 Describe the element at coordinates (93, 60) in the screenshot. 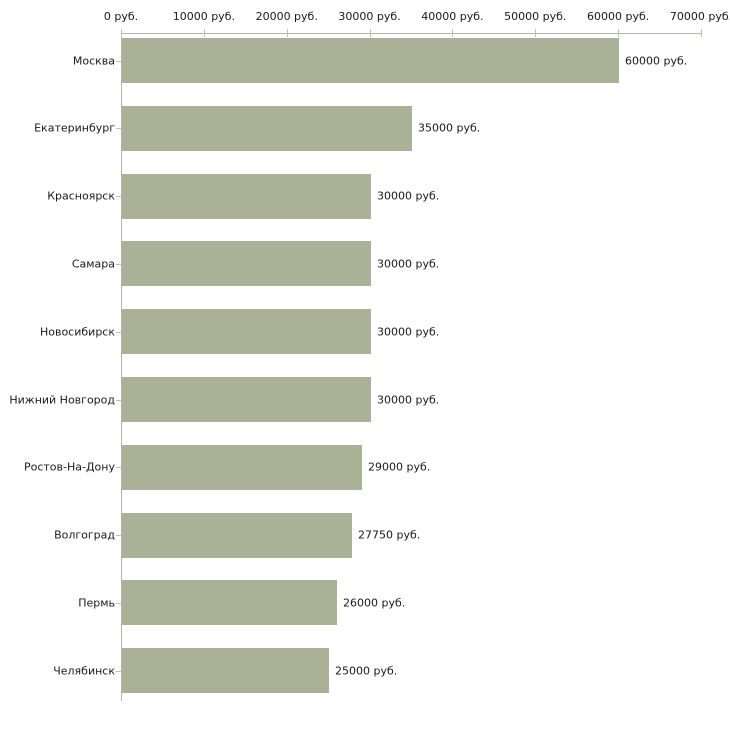

I see `category-label: Москва` at that location.